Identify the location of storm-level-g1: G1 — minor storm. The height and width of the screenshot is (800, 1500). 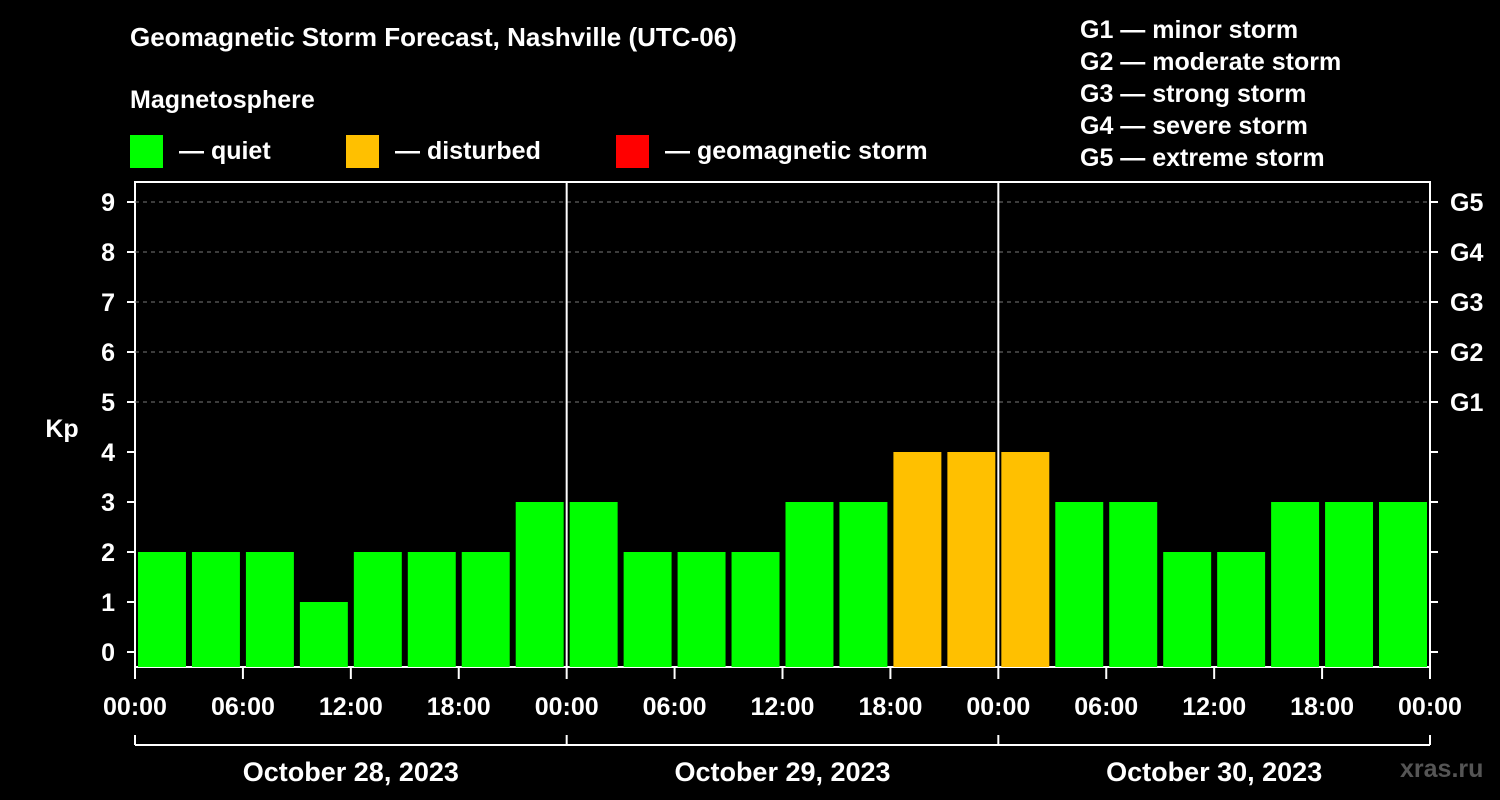
(1189, 30).